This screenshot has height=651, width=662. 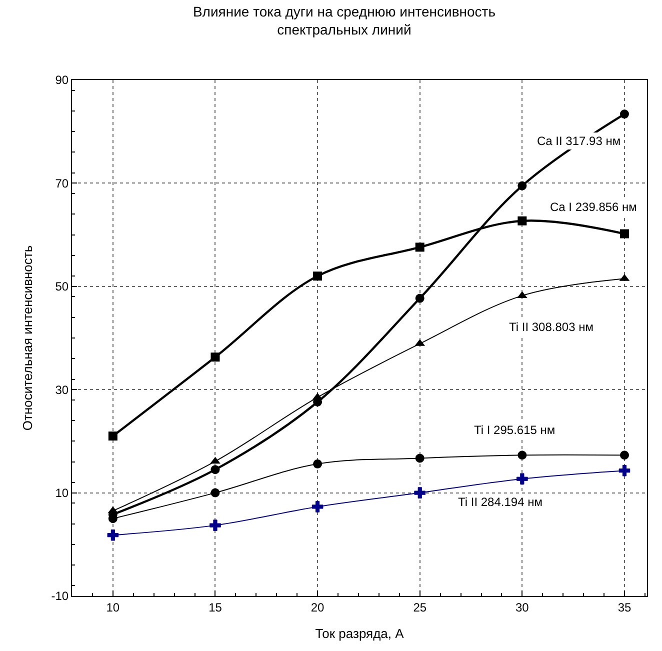 What do you see at coordinates (62, 287) in the screenshot?
I see `y-tick-label: 50` at bounding box center [62, 287].